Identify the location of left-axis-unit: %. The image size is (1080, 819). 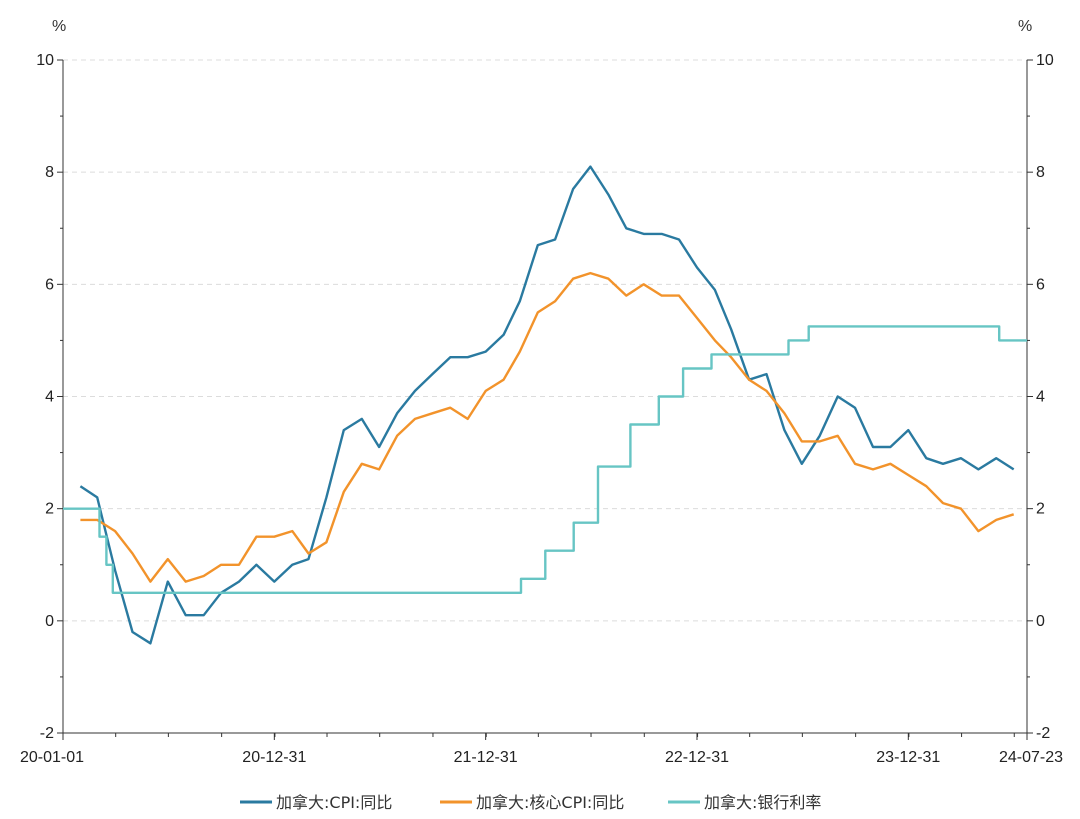
(59, 26).